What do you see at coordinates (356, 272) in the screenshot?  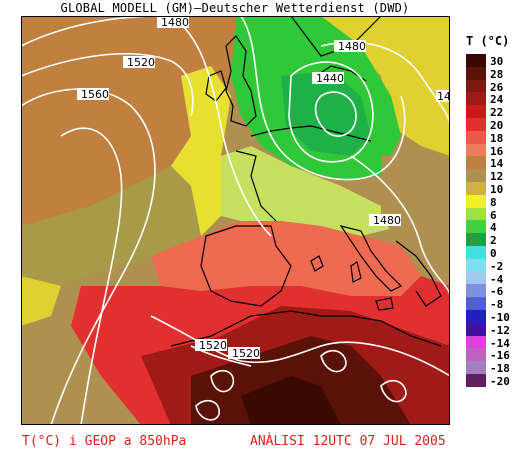 I see `coast-sardinia` at bounding box center [356, 272].